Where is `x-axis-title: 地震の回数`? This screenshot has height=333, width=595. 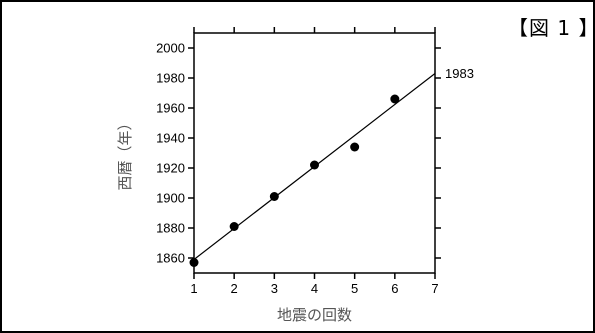
x-axis-title: 地震の回数 is located at coordinates (314, 315).